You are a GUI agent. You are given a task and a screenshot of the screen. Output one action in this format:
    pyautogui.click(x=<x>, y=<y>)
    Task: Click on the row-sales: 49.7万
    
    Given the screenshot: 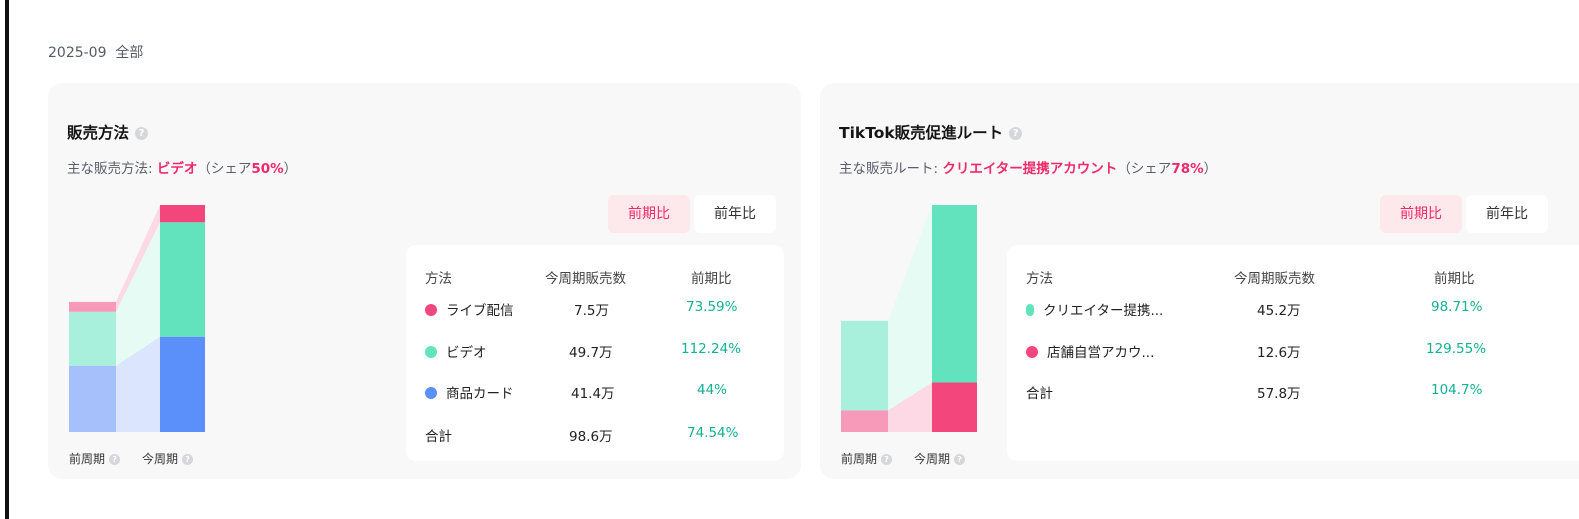 What is the action you would take?
    pyautogui.click(x=591, y=353)
    